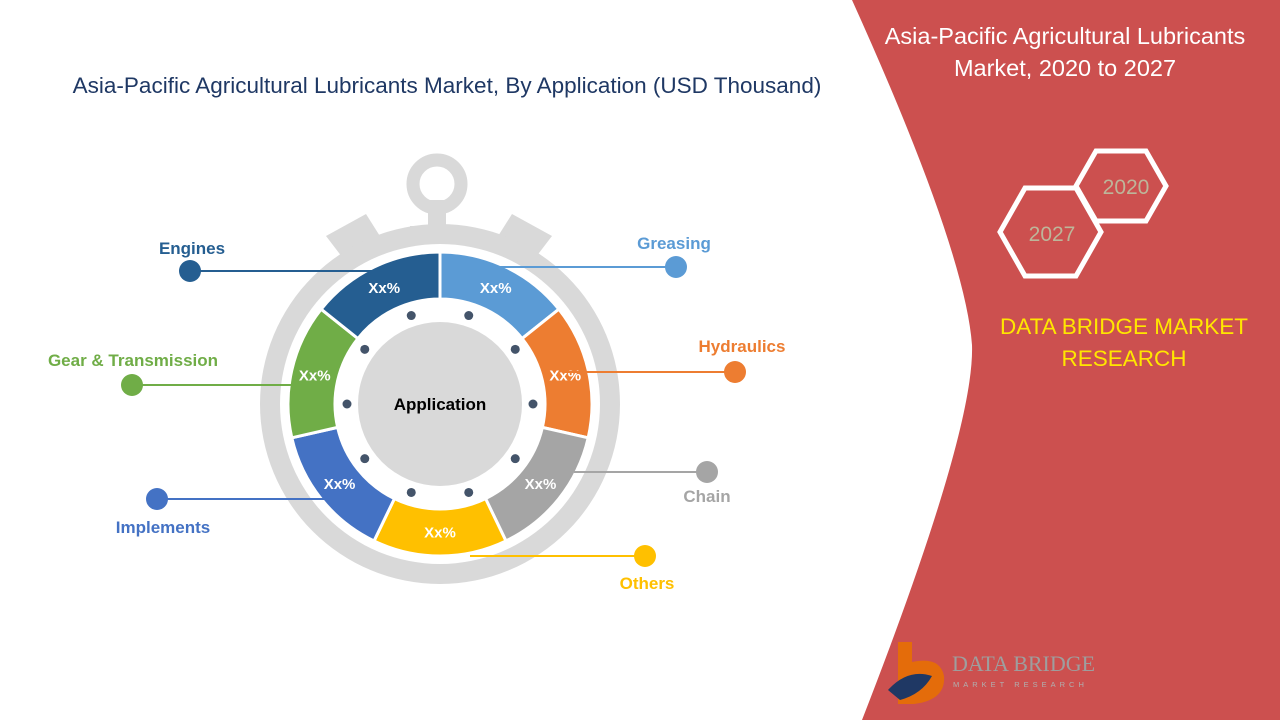  What do you see at coordinates (132, 385) in the screenshot?
I see `callout-dot-gear-transmission` at bounding box center [132, 385].